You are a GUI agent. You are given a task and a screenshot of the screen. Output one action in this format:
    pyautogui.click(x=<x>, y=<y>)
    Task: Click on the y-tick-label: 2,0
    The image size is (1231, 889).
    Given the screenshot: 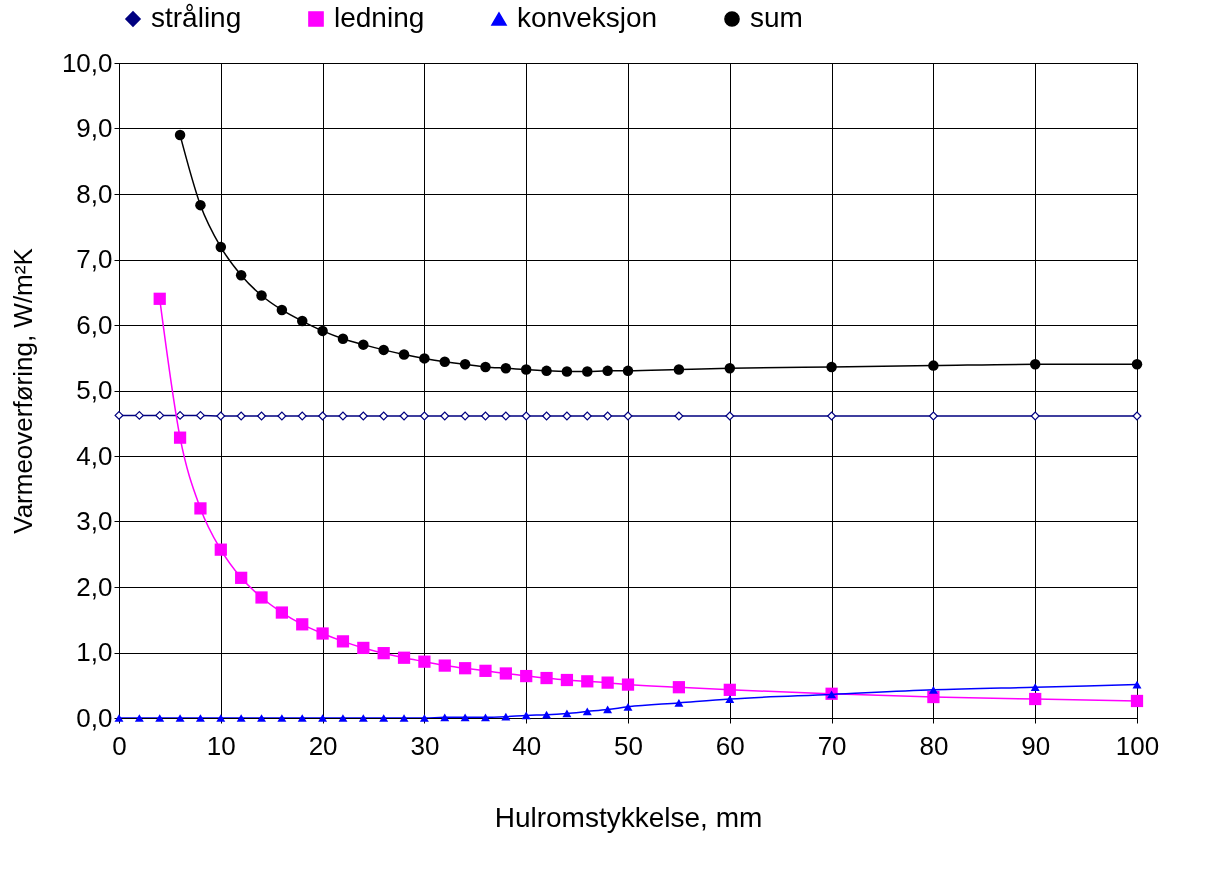 What is the action you would take?
    pyautogui.click(x=94, y=586)
    